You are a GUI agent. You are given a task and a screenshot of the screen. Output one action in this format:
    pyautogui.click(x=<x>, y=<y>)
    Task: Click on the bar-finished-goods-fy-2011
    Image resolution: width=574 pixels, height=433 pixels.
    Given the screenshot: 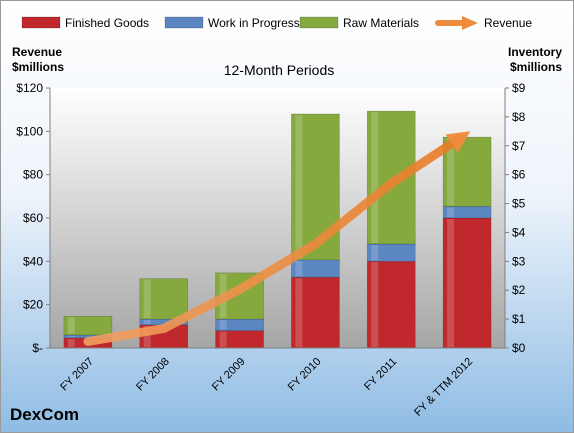 What is the action you would take?
    pyautogui.click(x=391, y=305)
    